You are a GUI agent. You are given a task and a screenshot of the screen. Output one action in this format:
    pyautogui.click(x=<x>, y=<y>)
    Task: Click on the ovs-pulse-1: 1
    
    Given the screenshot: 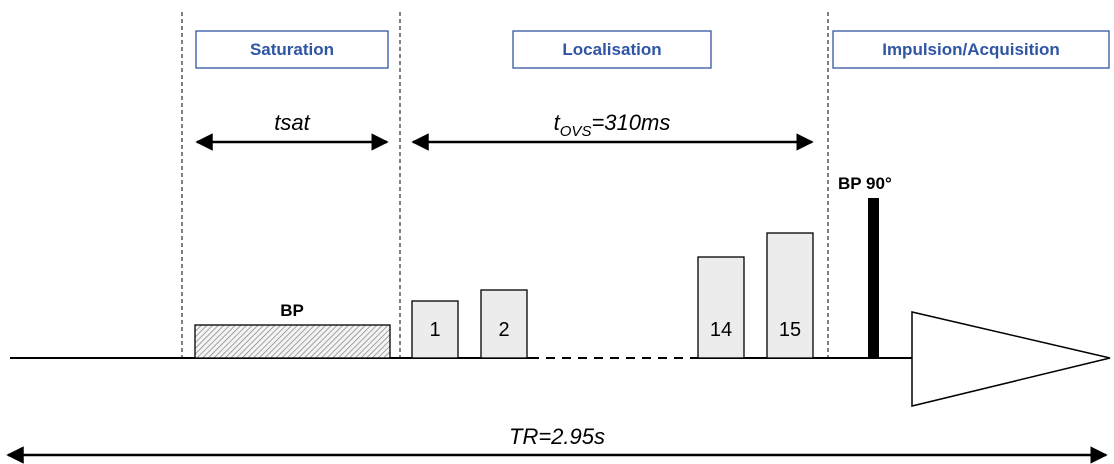 What is the action you would take?
    pyautogui.click(x=435, y=329)
    